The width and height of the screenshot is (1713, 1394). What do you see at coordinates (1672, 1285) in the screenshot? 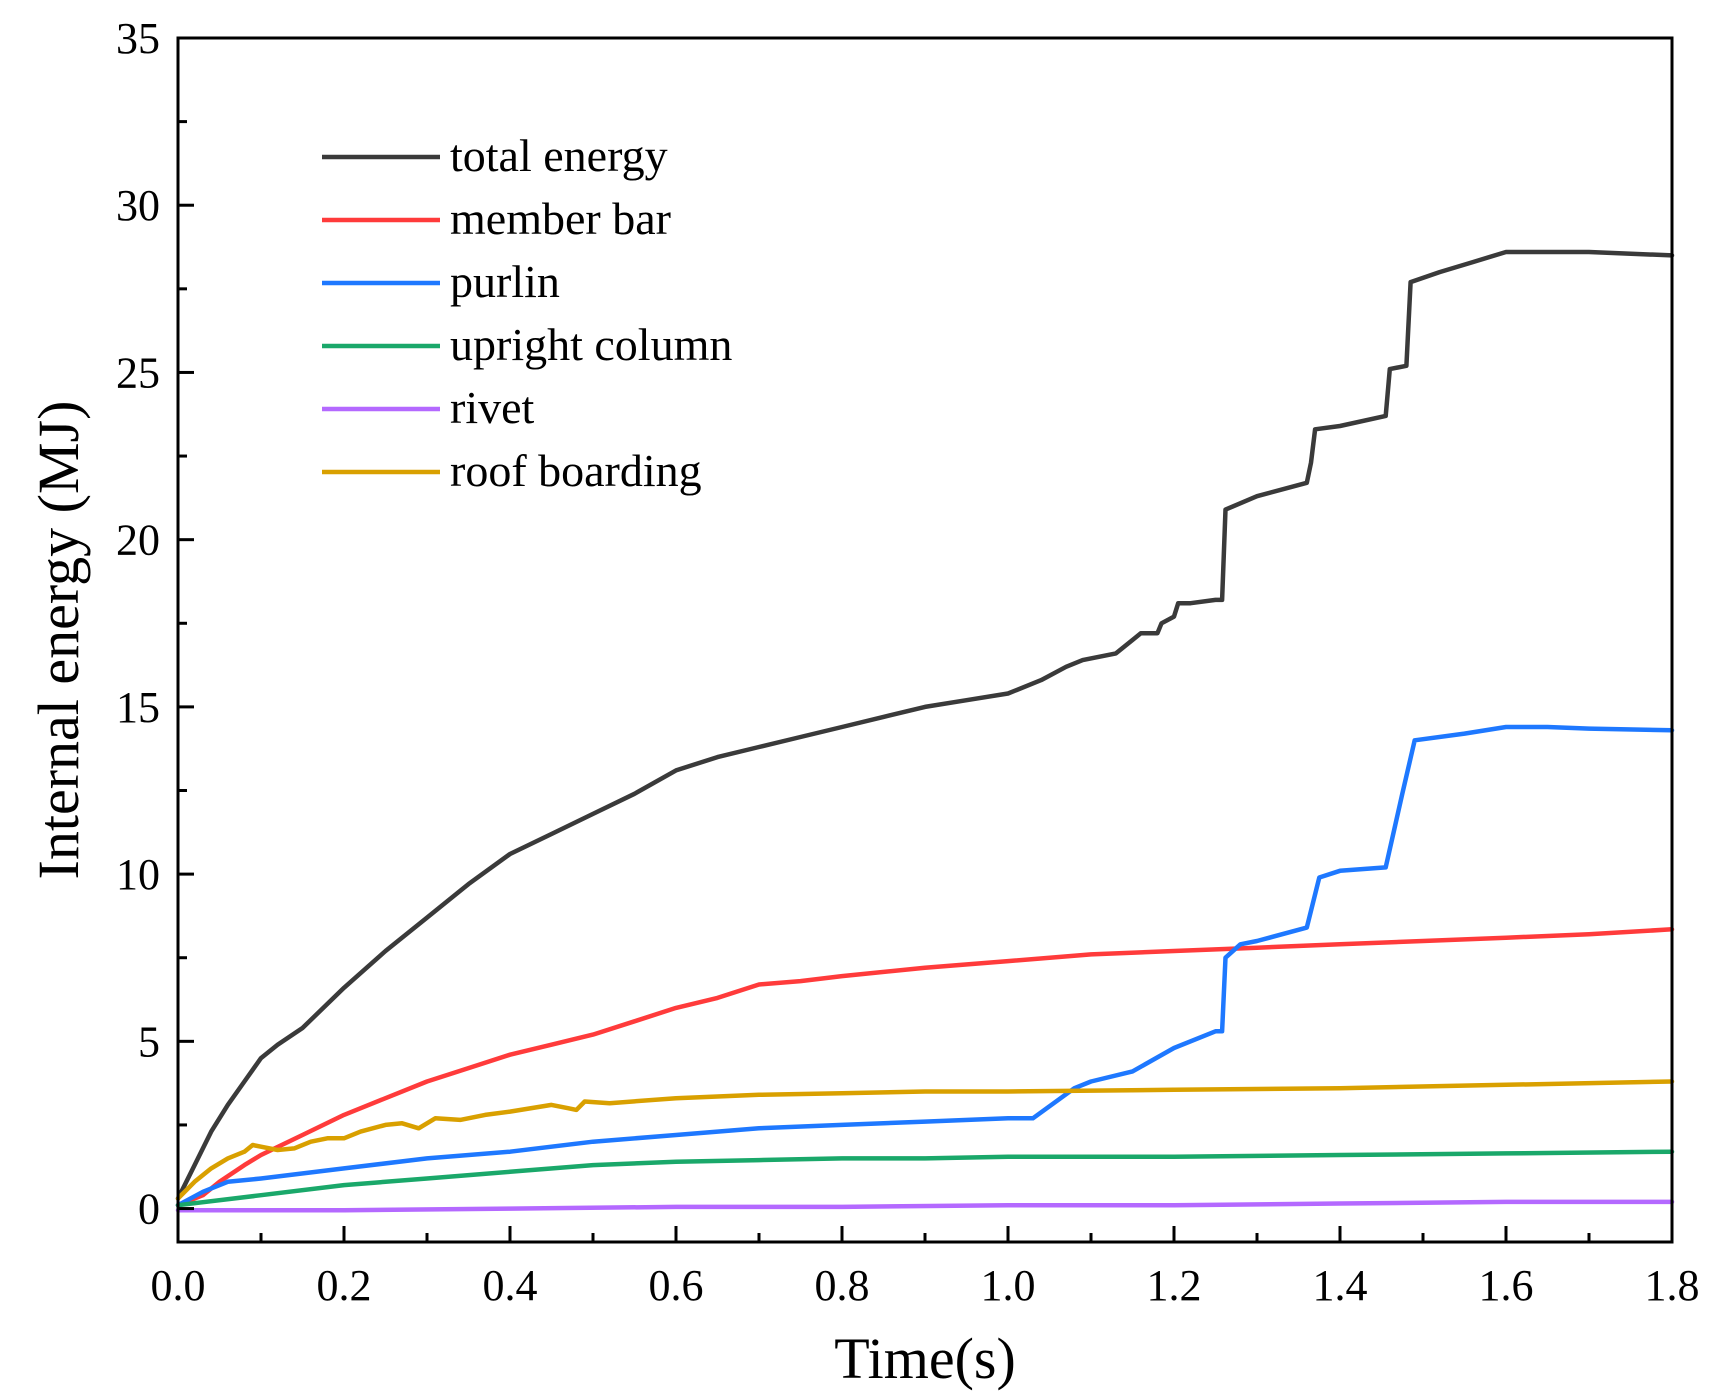
I see `x-tick-label: 1.8` at bounding box center [1672, 1285].